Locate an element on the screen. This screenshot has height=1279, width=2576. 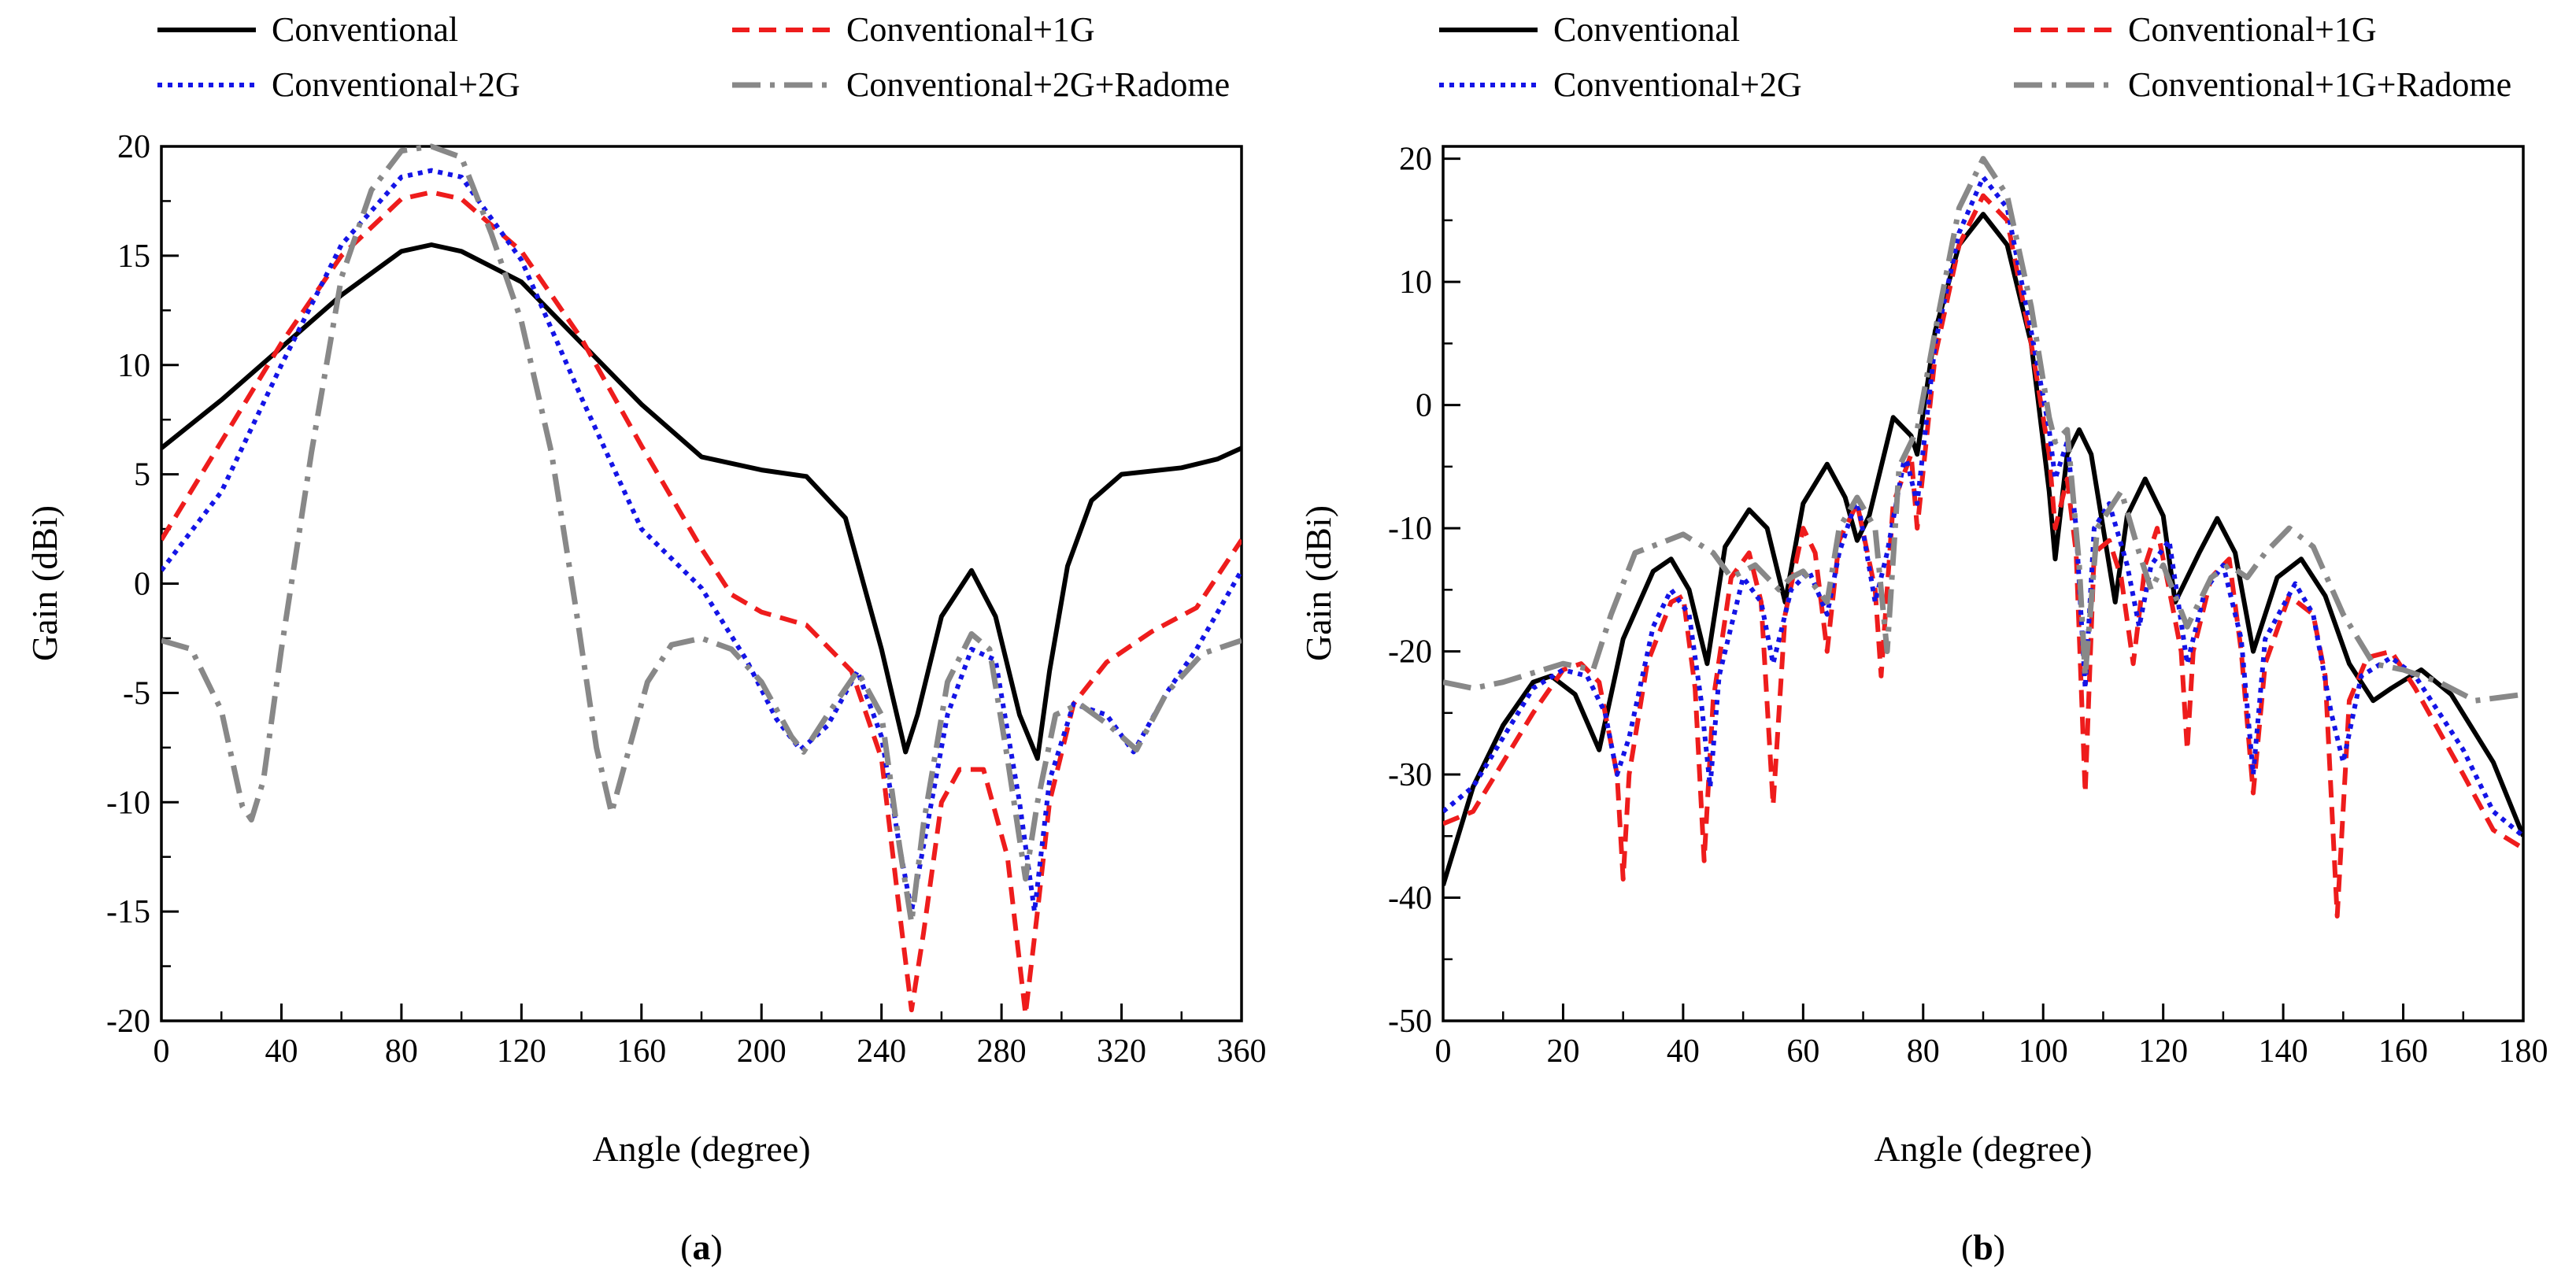
x-tick-label-b: 120 is located at coordinates (2163, 1051).